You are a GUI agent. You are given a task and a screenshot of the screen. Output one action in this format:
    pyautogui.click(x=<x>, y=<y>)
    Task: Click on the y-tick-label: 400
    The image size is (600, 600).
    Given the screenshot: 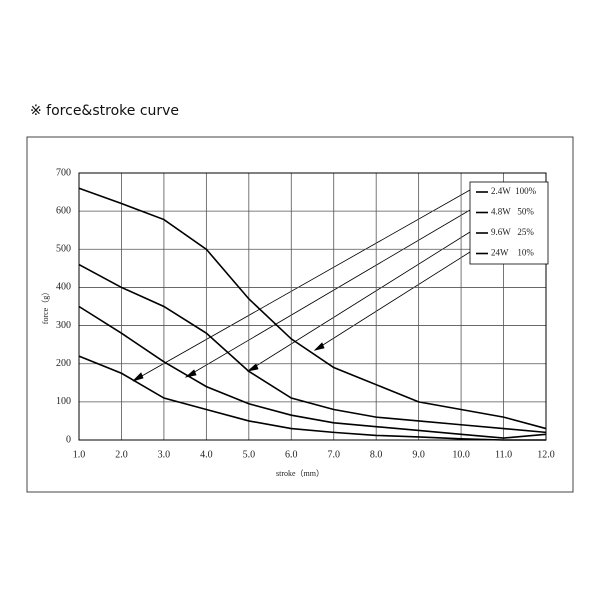 What is the action you would take?
    pyautogui.click(x=63, y=287)
    